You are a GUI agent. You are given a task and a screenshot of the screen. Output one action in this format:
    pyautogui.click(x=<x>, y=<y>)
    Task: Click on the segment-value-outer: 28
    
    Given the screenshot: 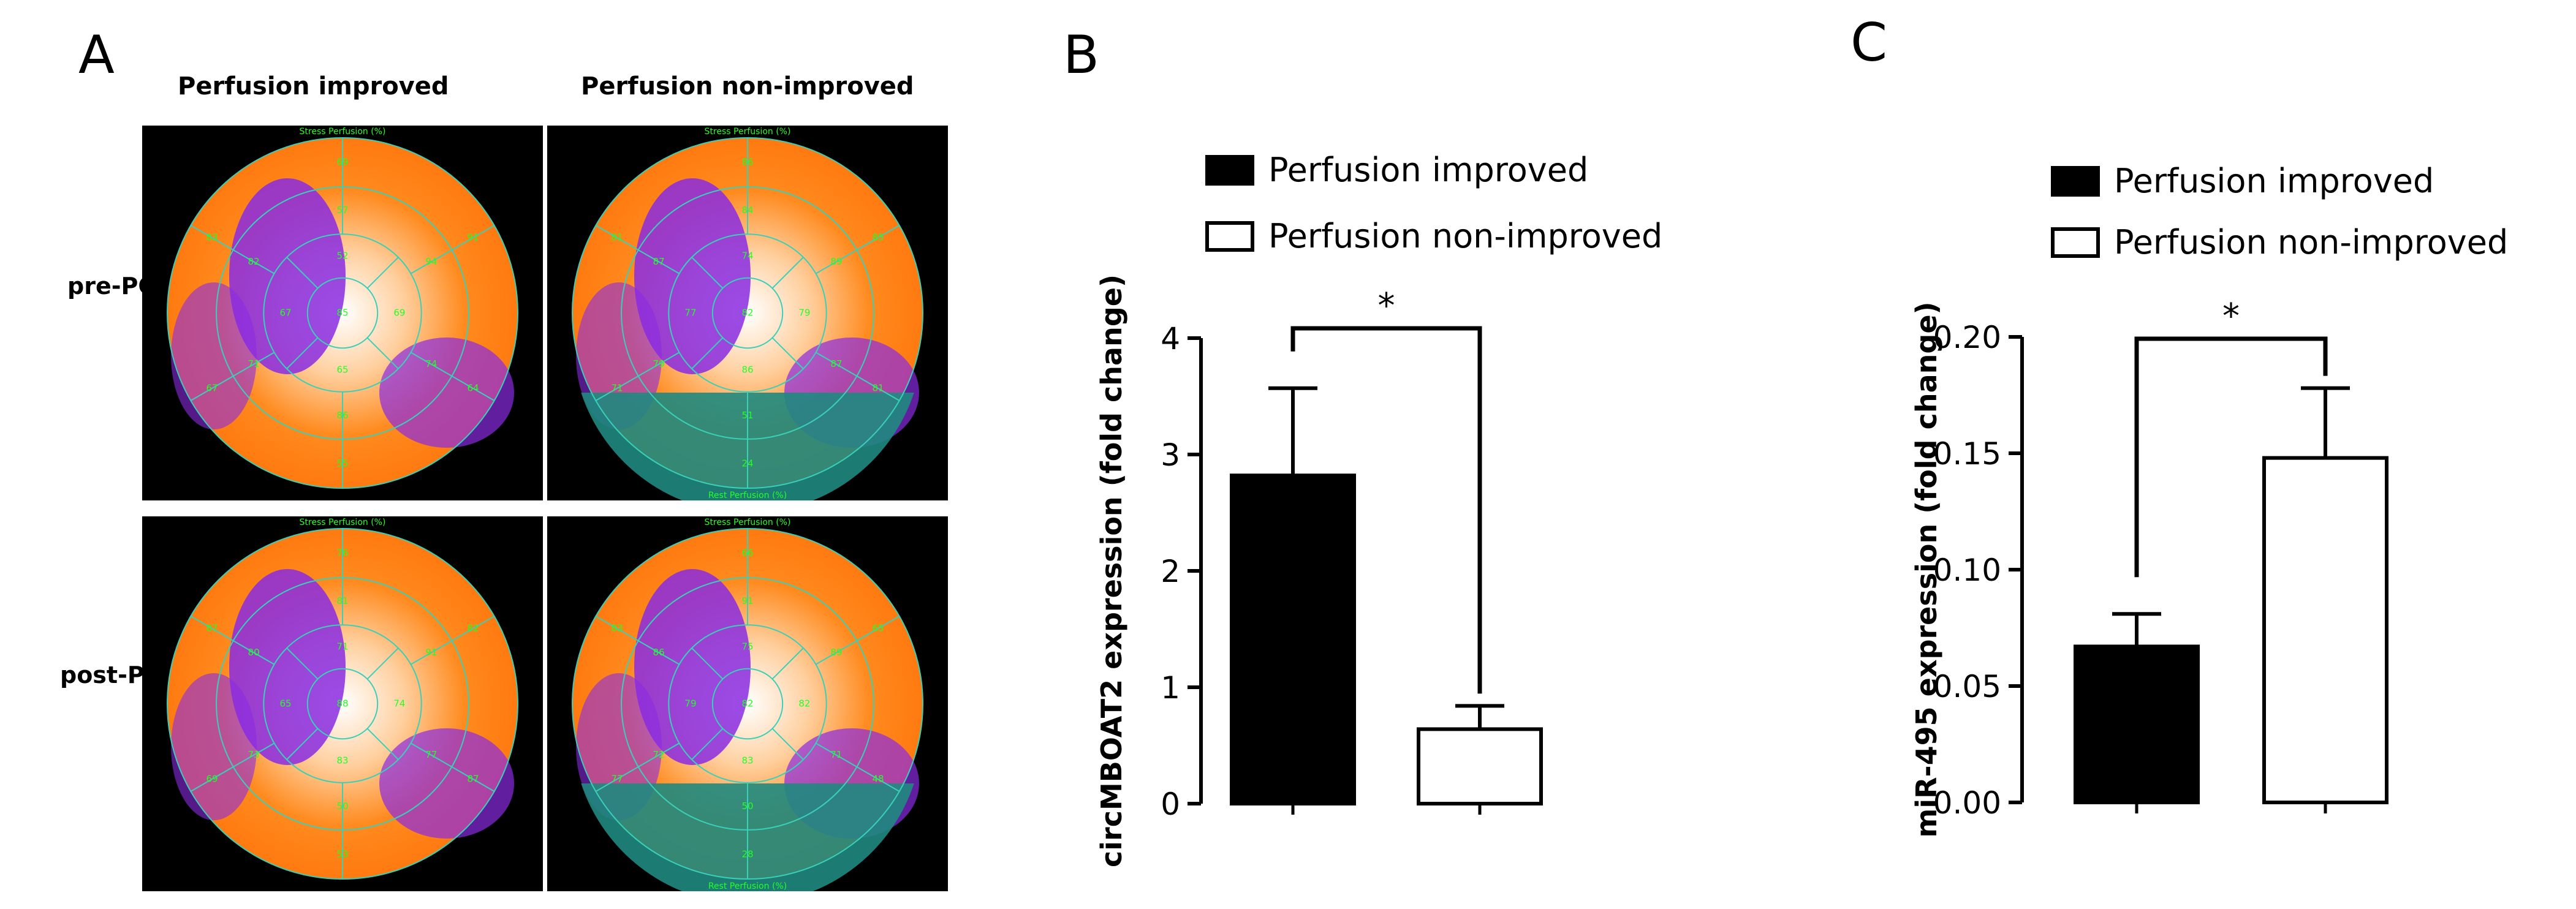 What is the action you would take?
    pyautogui.click(x=747, y=854)
    